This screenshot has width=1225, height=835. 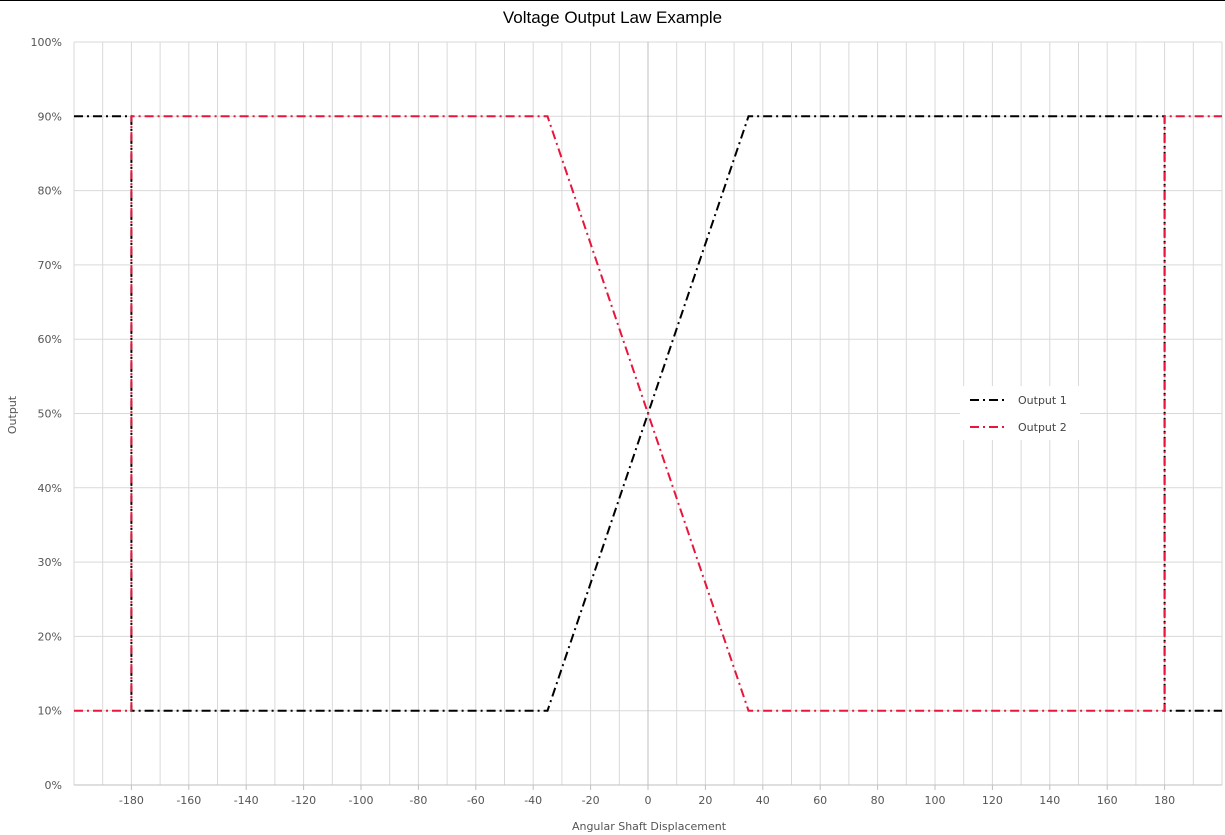 What do you see at coordinates (50, 488) in the screenshot?
I see `y-tick-label: 40%` at bounding box center [50, 488].